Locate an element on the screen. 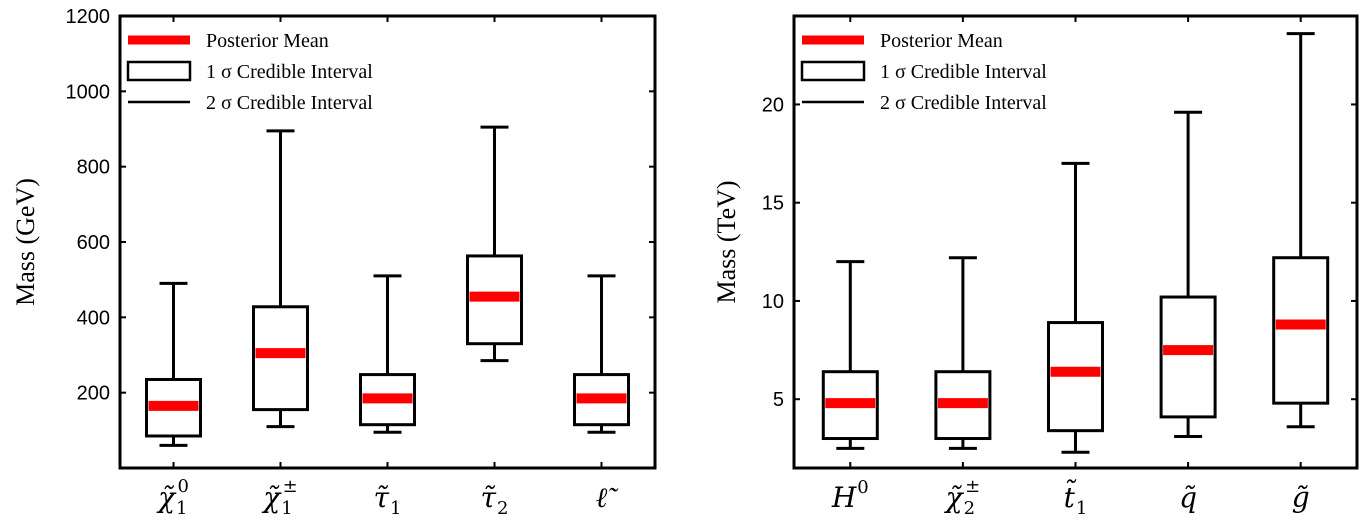 The image size is (1371, 520). category-label: q̃ is located at coordinates (1188, 497).